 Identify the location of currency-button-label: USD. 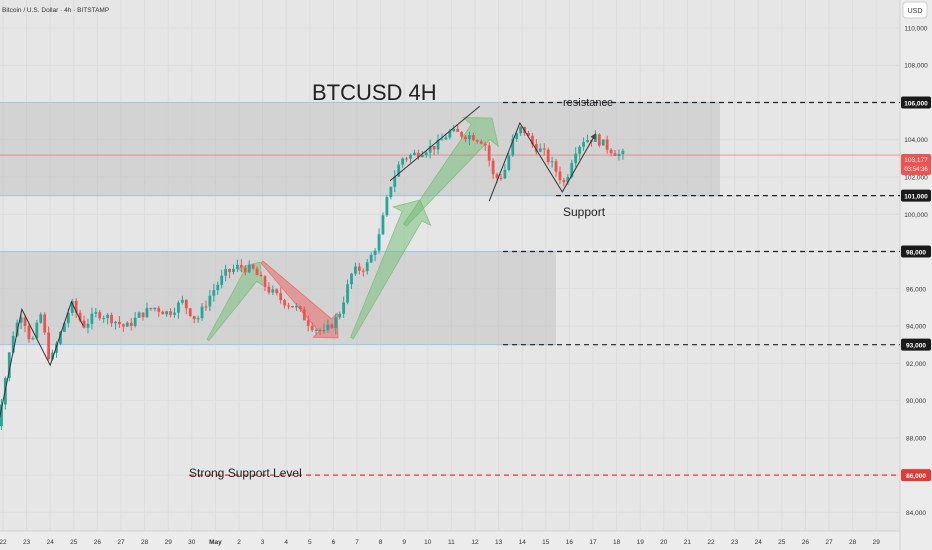
(915, 11).